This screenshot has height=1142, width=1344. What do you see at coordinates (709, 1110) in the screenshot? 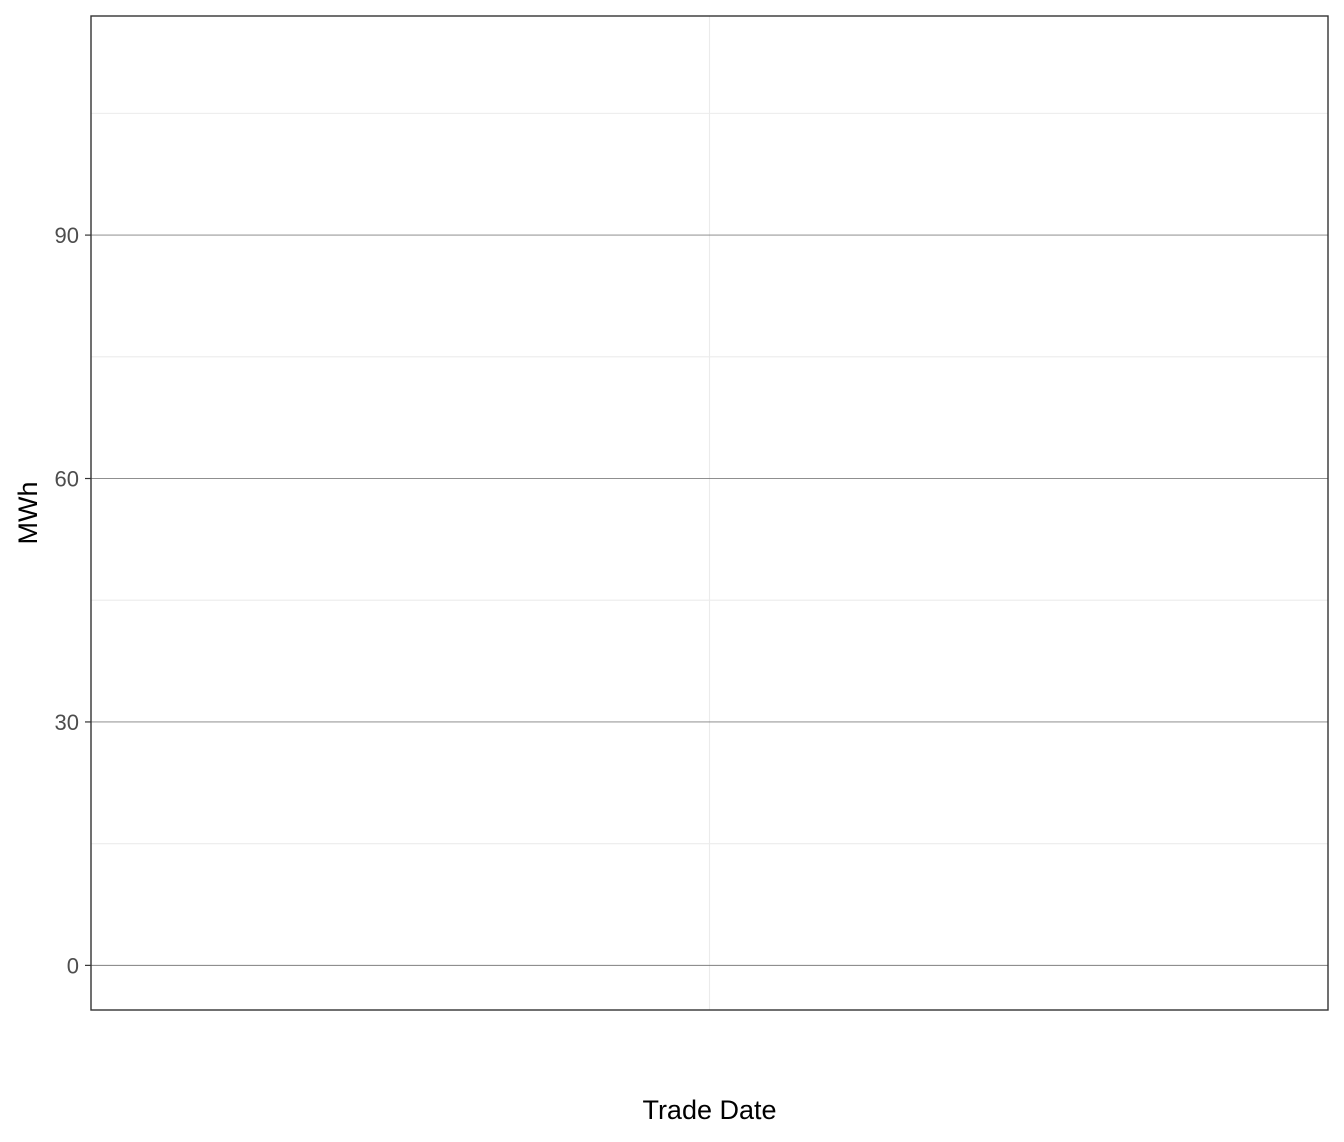
I see `x-axis-title: Trade Date` at bounding box center [709, 1110].